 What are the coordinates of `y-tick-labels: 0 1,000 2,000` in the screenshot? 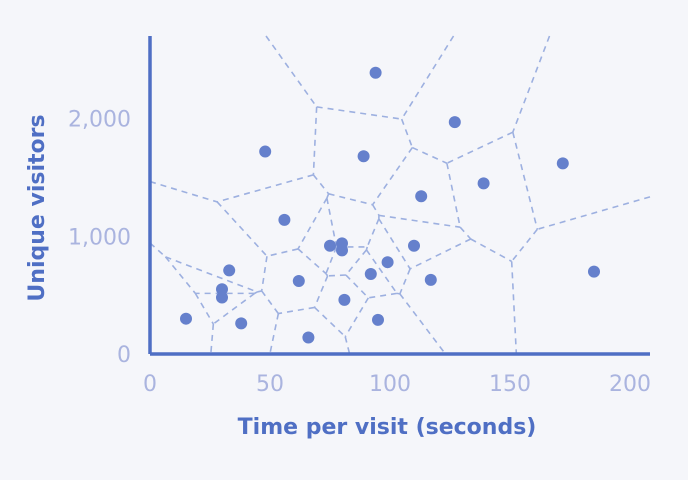 It's located at (99, 238).